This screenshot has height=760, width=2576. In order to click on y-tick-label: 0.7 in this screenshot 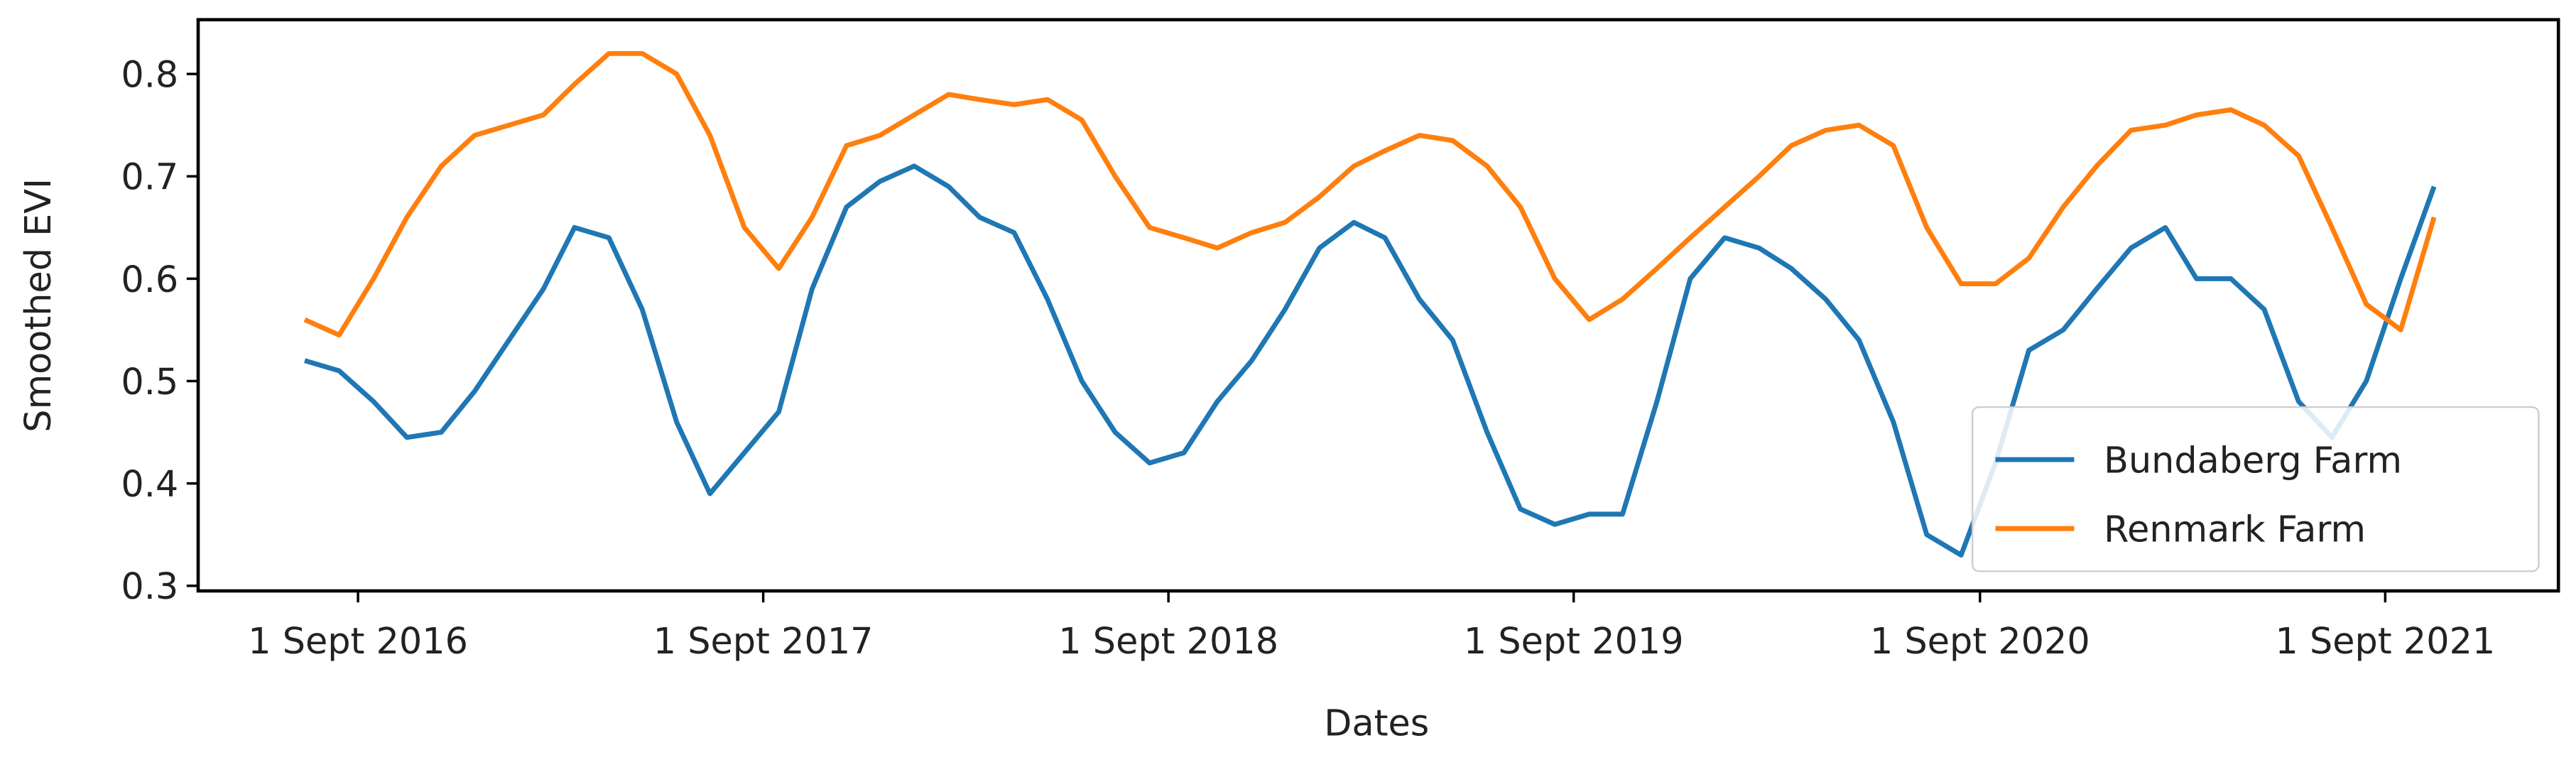, I will do `click(150, 177)`.